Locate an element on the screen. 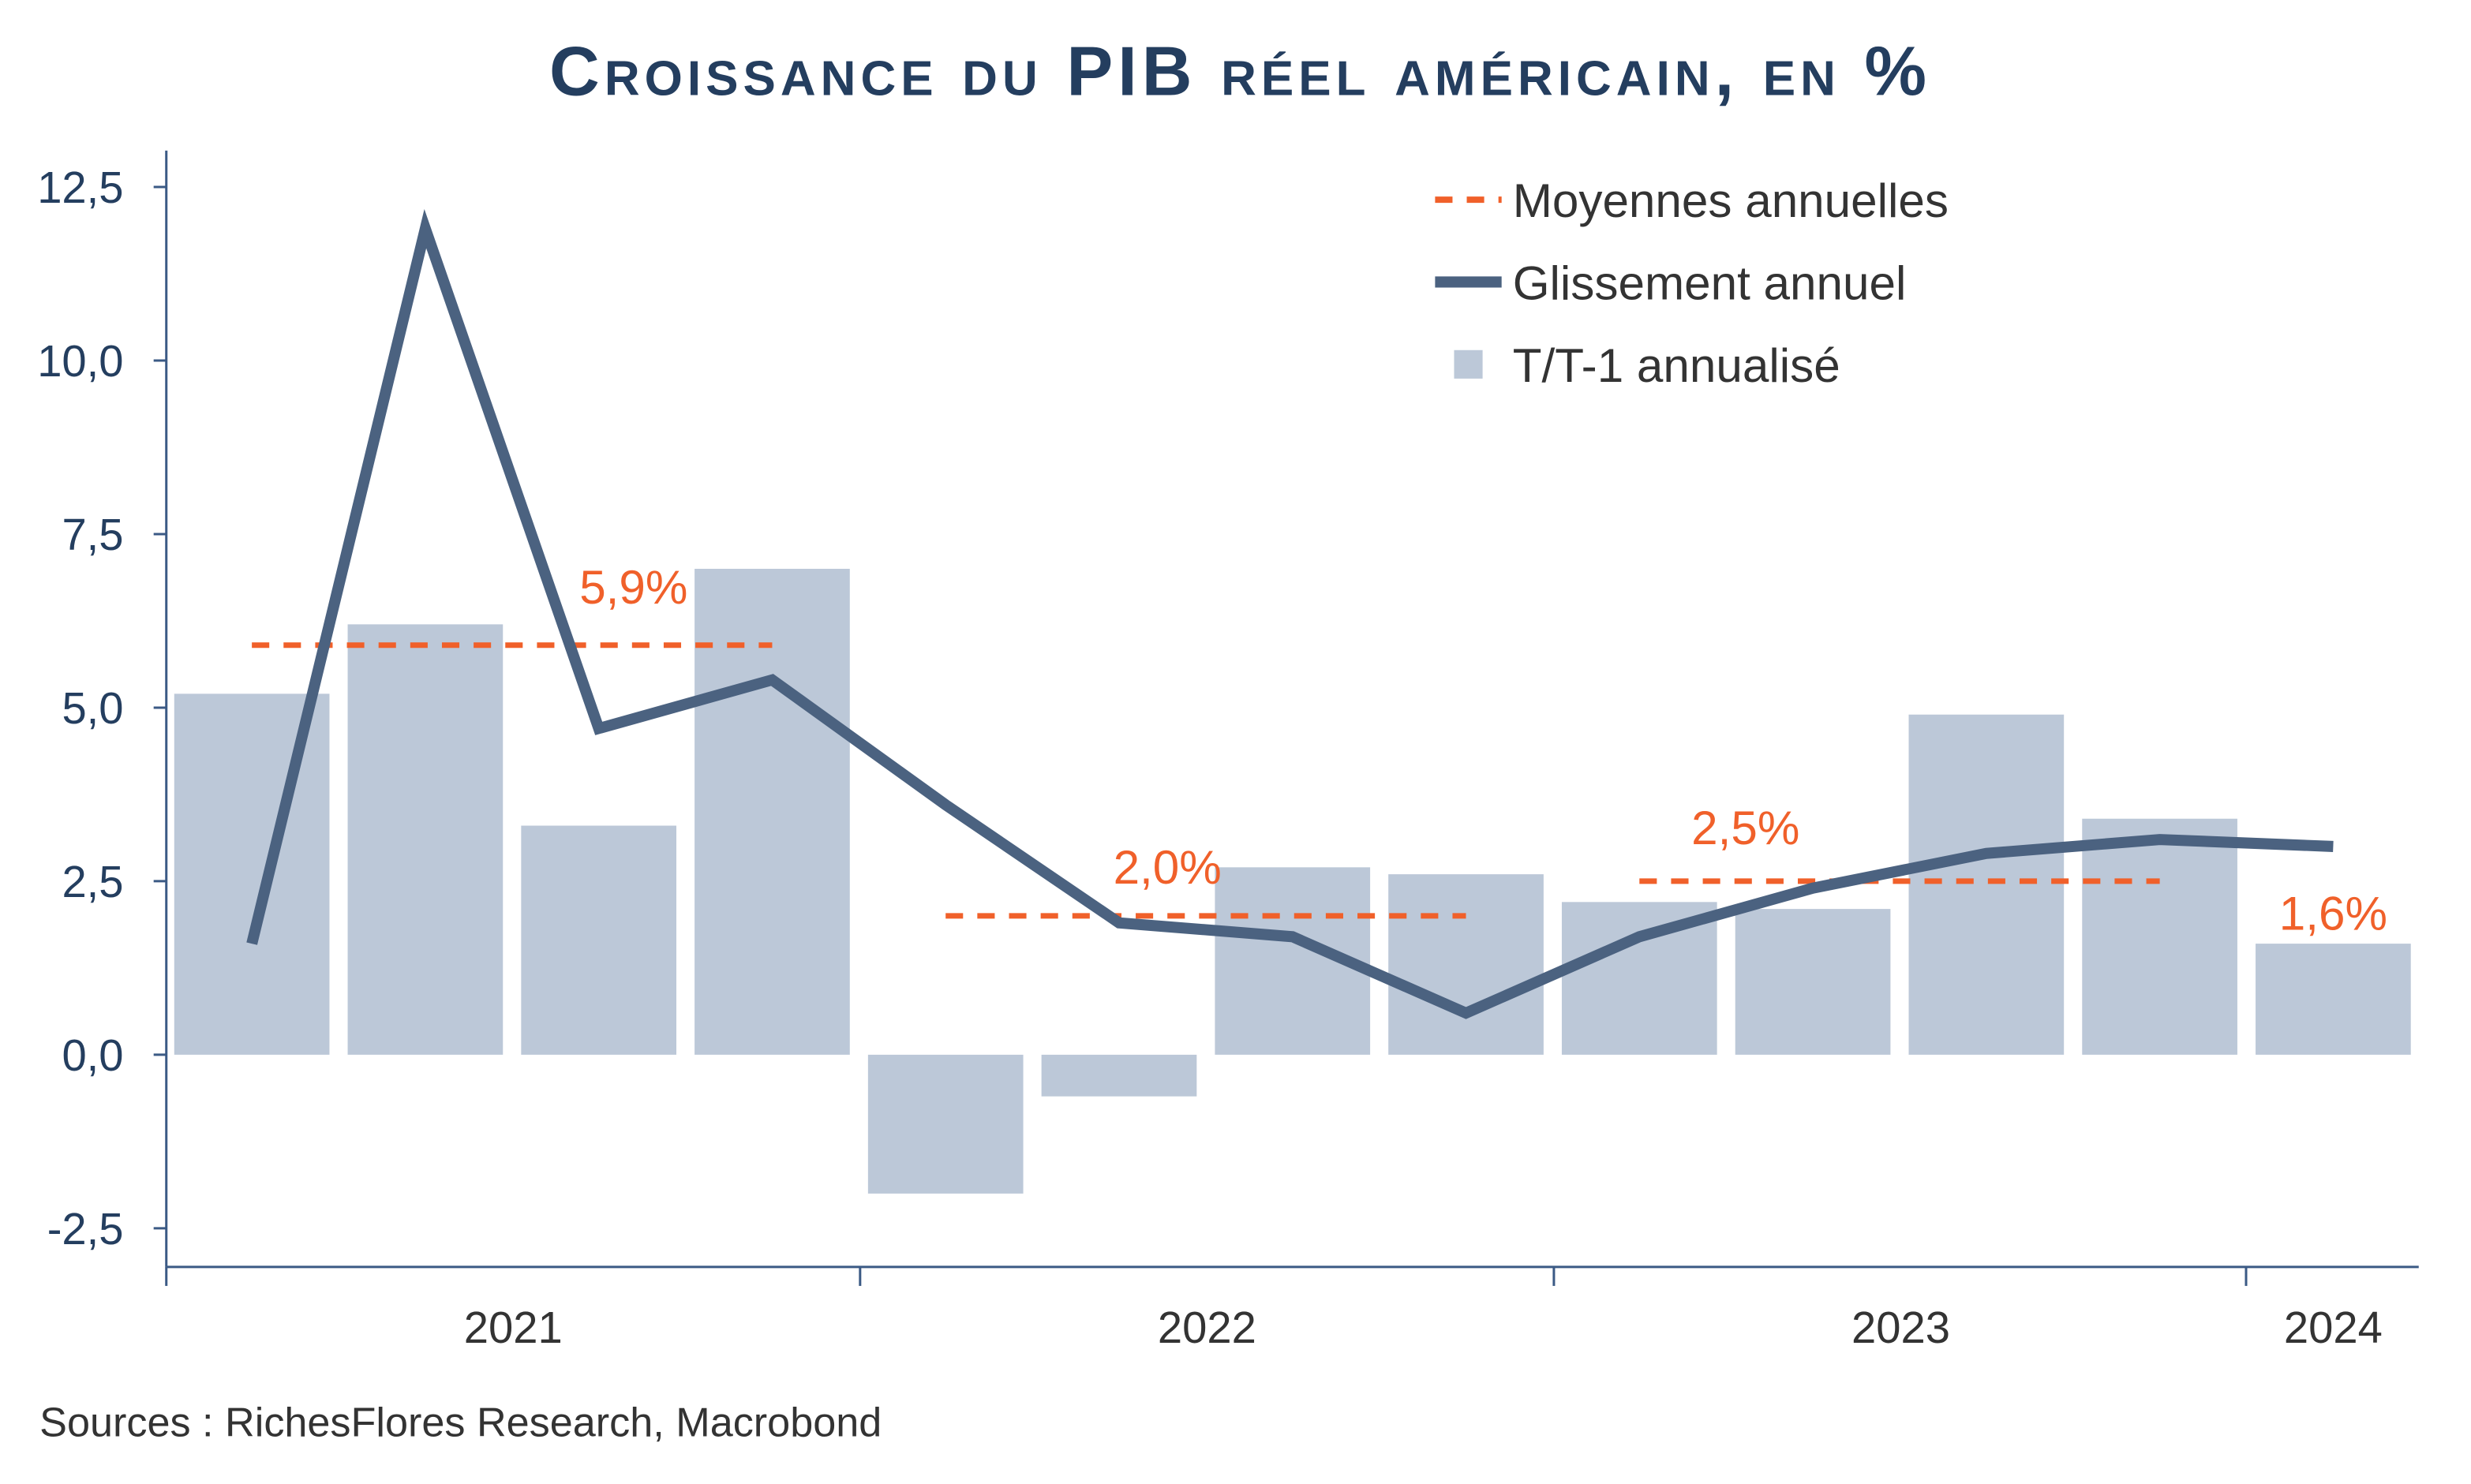 This screenshot has width=2471, height=1484. x-year-label-2022: 2022 is located at coordinates (1207, 1327).